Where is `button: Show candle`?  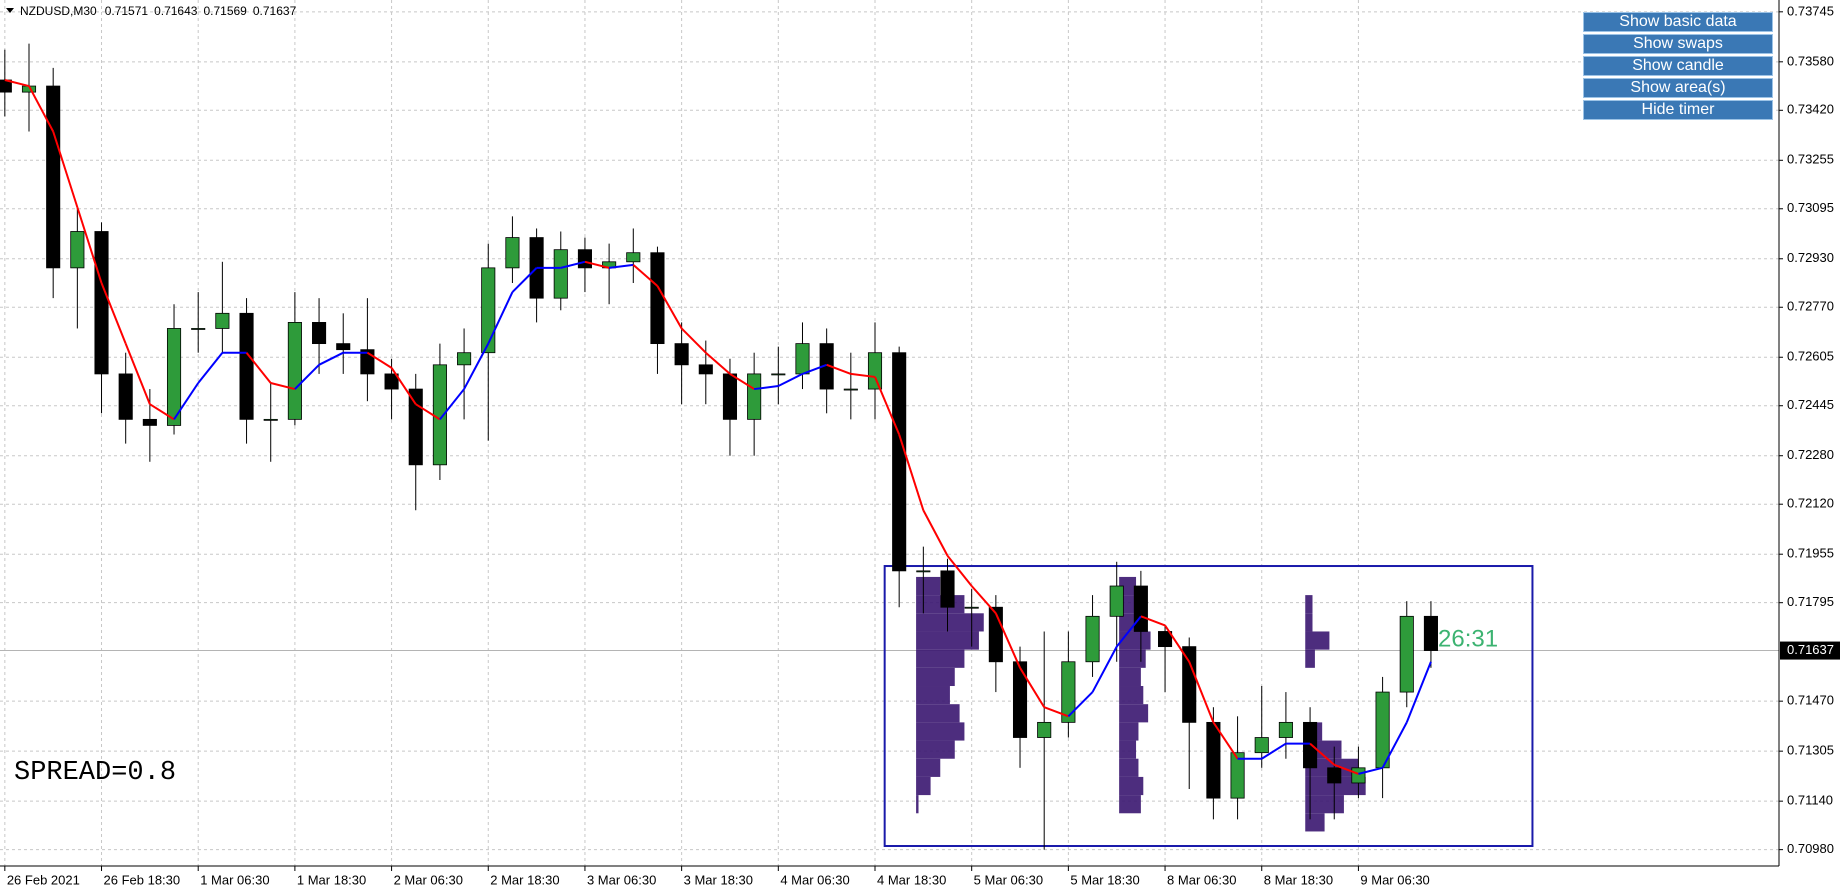 button: Show candle is located at coordinates (1678, 66).